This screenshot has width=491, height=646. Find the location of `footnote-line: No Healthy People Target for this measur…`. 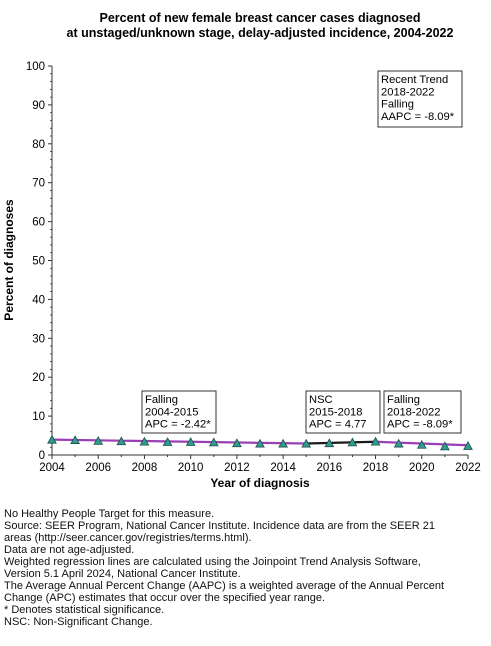

footnote-line: No Healthy People Target for this measur… is located at coordinates (109, 514).